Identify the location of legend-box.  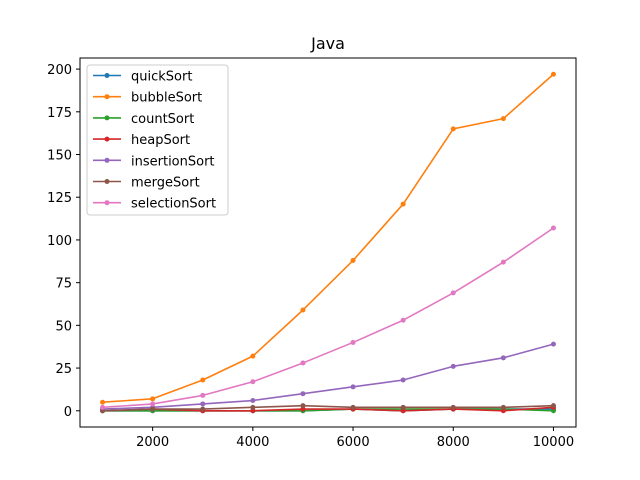
(157, 140).